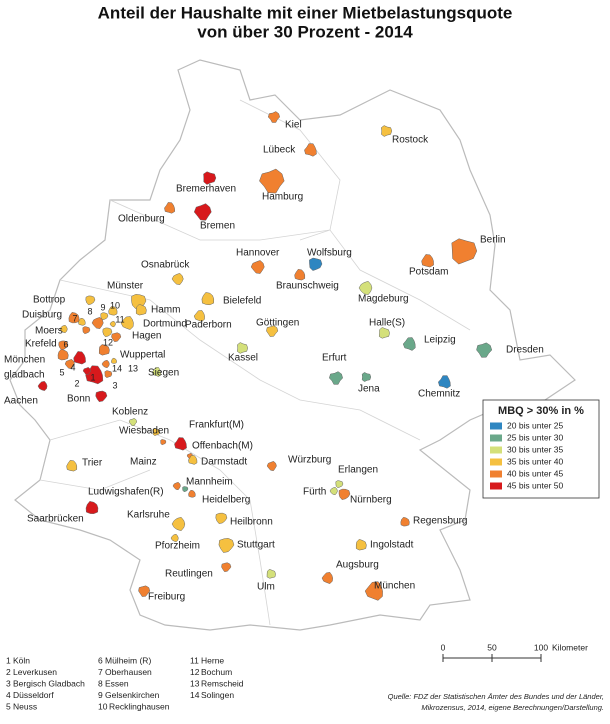 The width and height of the screenshot is (610, 724). What do you see at coordinates (535, 461) in the screenshot?
I see `legend-label: 35 bis unter 40` at bounding box center [535, 461].